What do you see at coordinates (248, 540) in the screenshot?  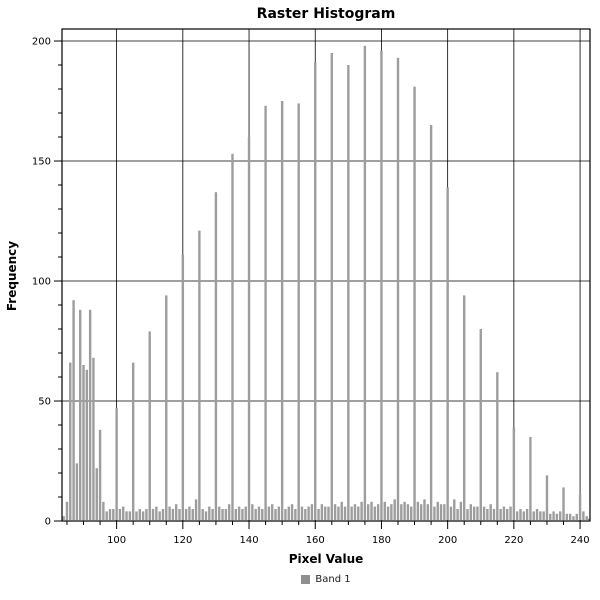 I see `svg-text: 140` at bounding box center [248, 540].